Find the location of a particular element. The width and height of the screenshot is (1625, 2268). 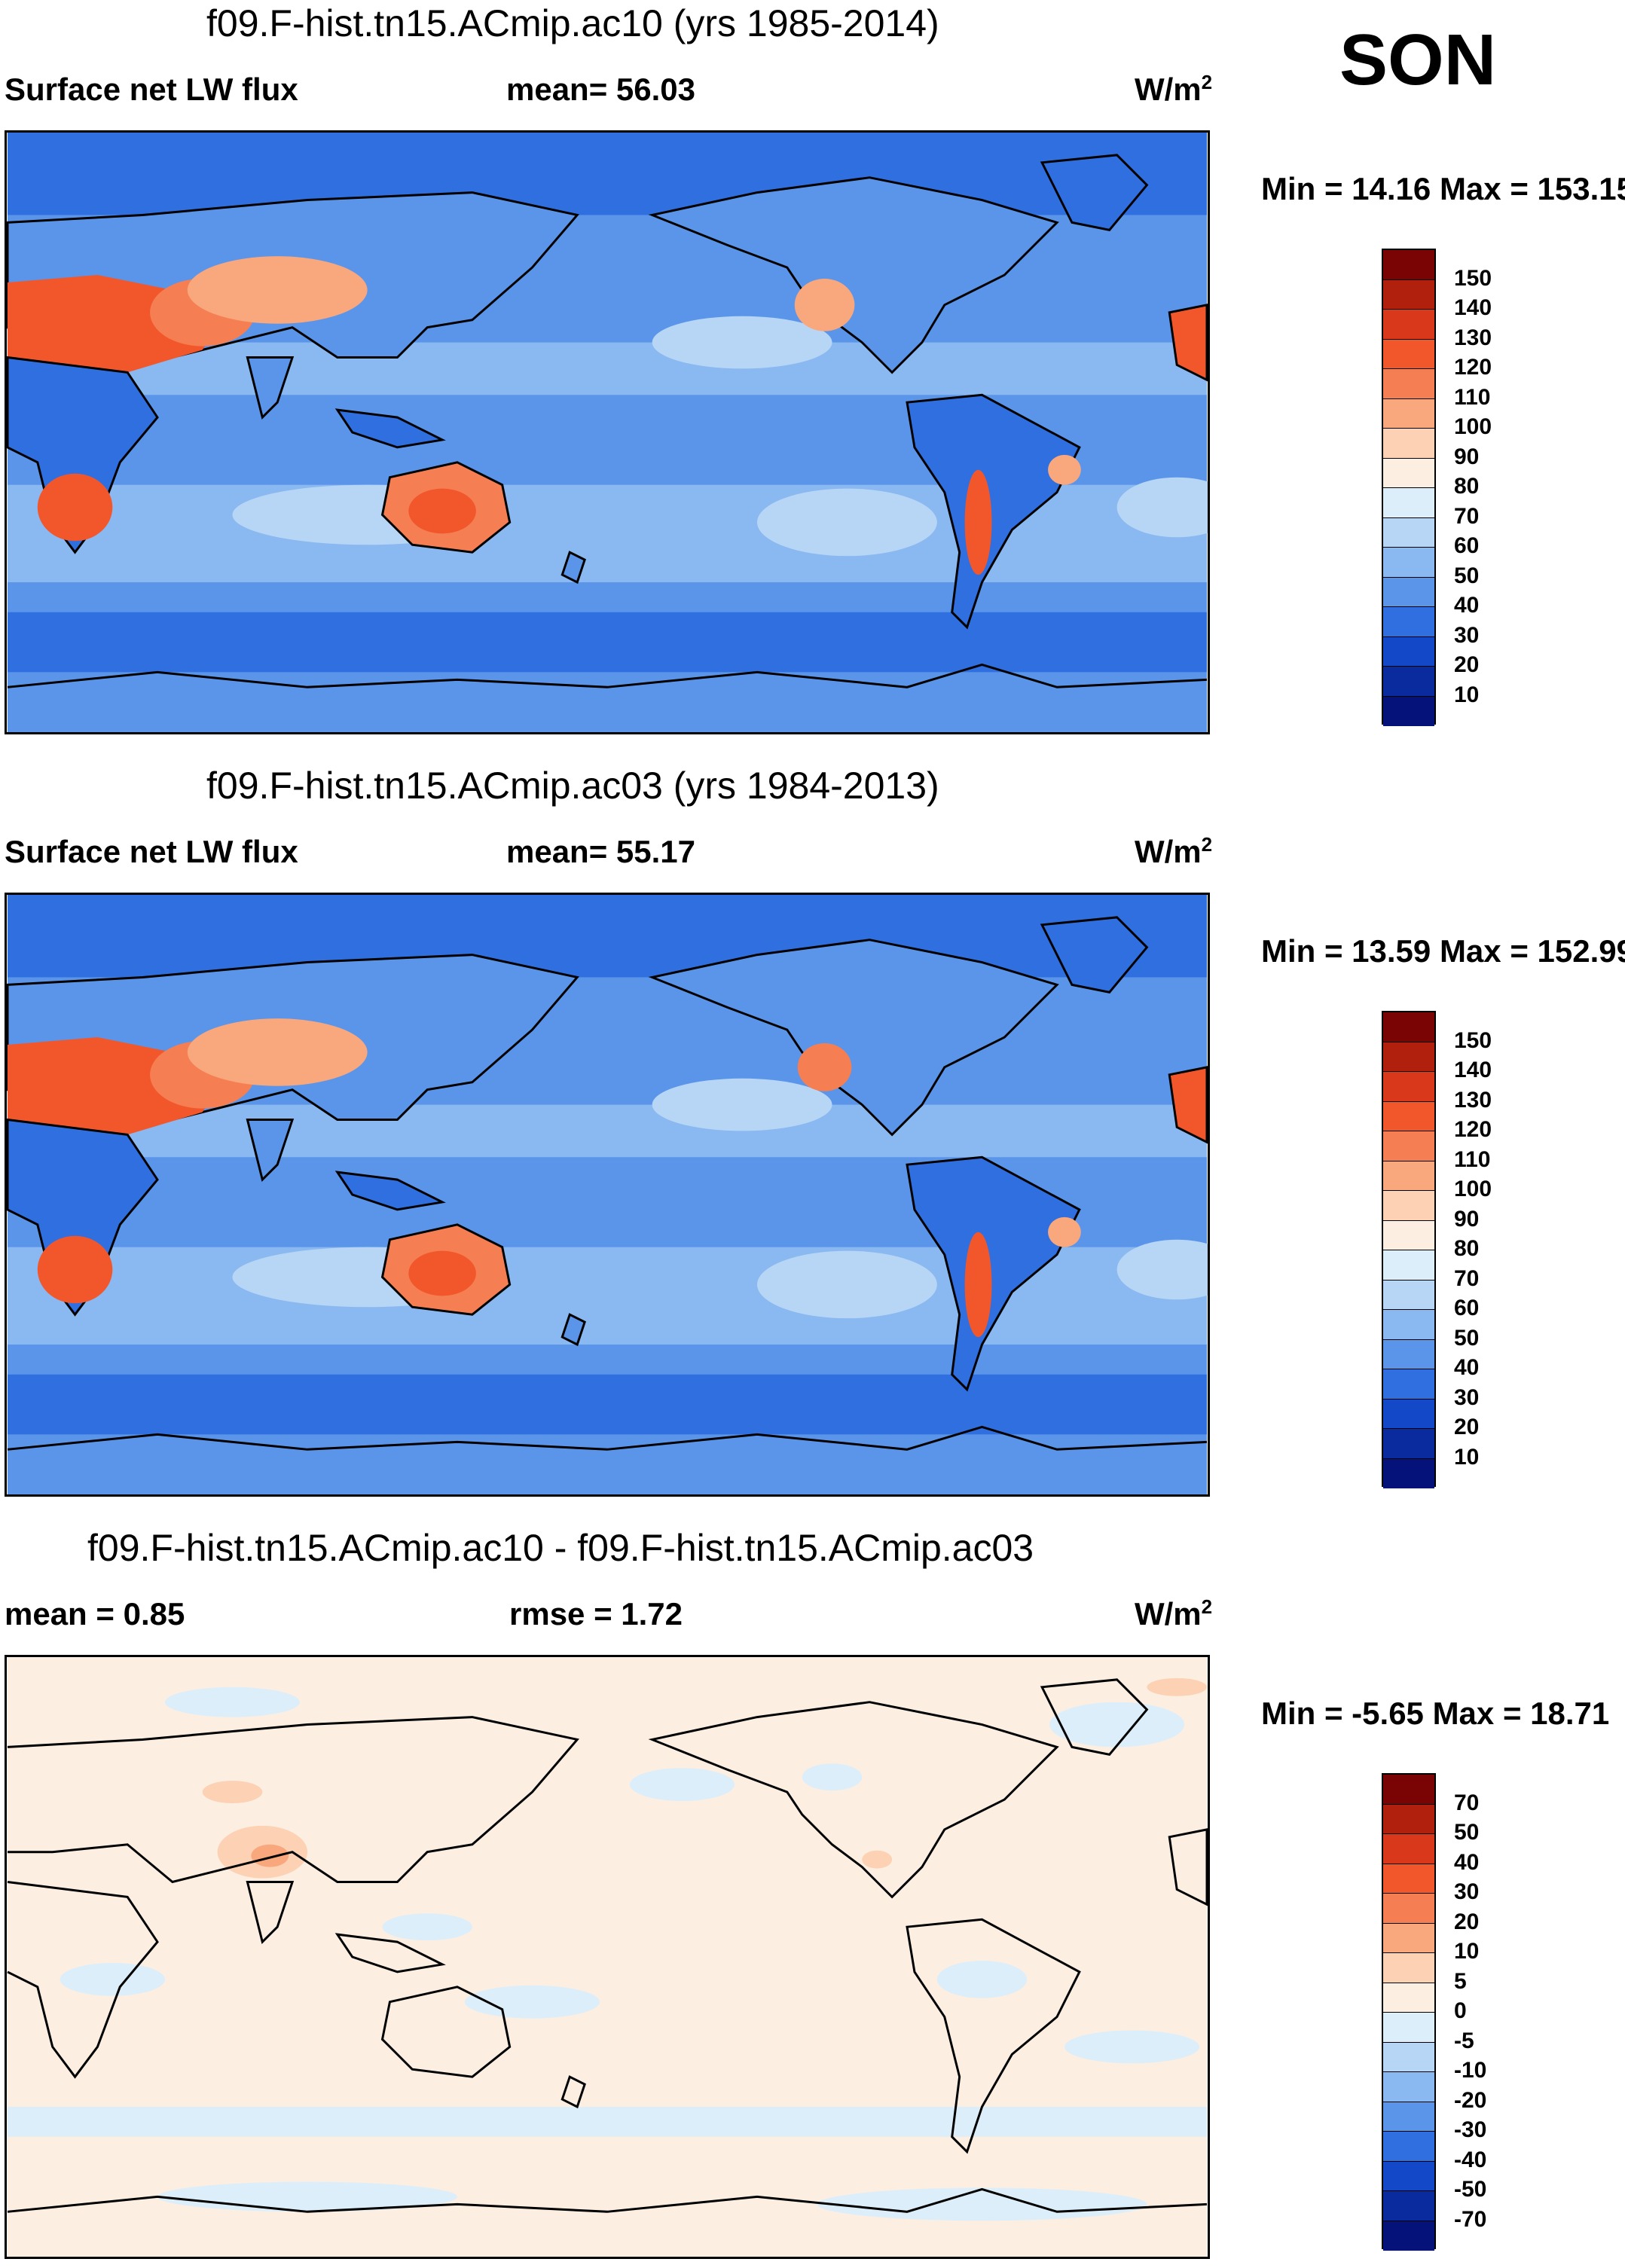

panel-2-variable-label: Surface net LW flux is located at coordinates (151, 851).